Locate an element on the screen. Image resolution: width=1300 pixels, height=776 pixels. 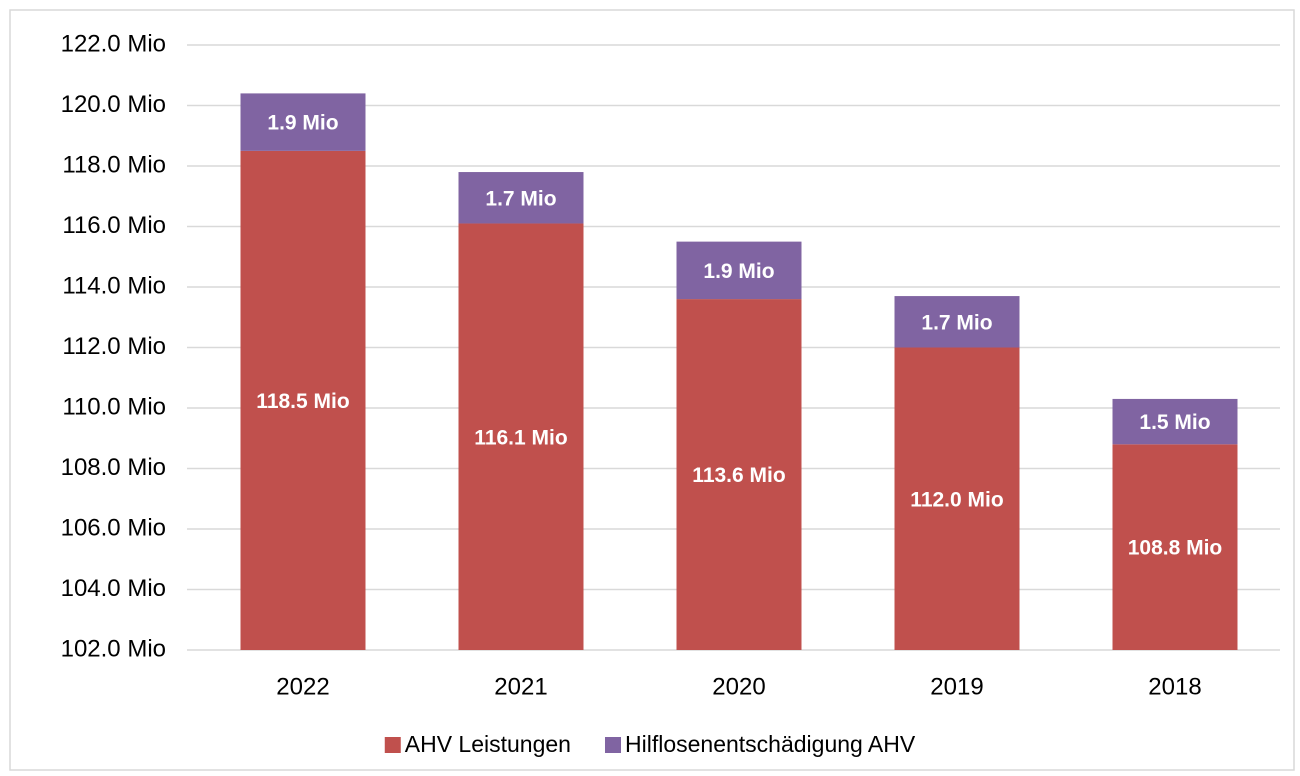
y-tick-label: 102.0 Mio is located at coordinates (113, 648).